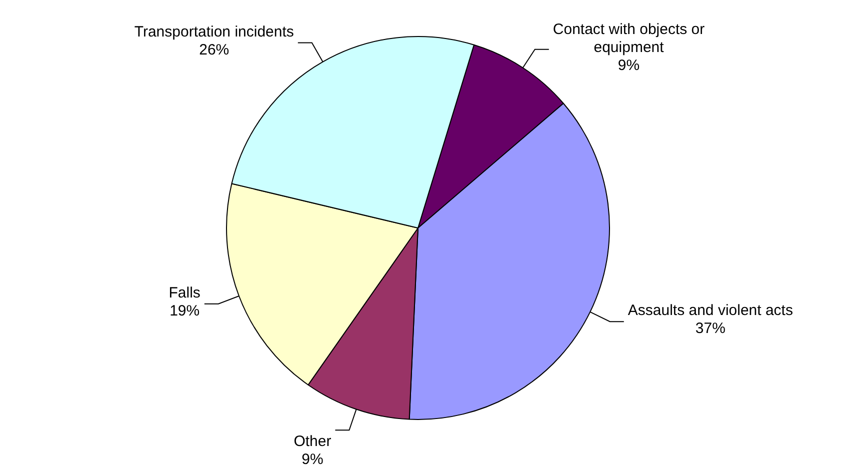  Describe the element at coordinates (214, 31) in the screenshot. I see `slice-label: Transportation incidents` at that location.